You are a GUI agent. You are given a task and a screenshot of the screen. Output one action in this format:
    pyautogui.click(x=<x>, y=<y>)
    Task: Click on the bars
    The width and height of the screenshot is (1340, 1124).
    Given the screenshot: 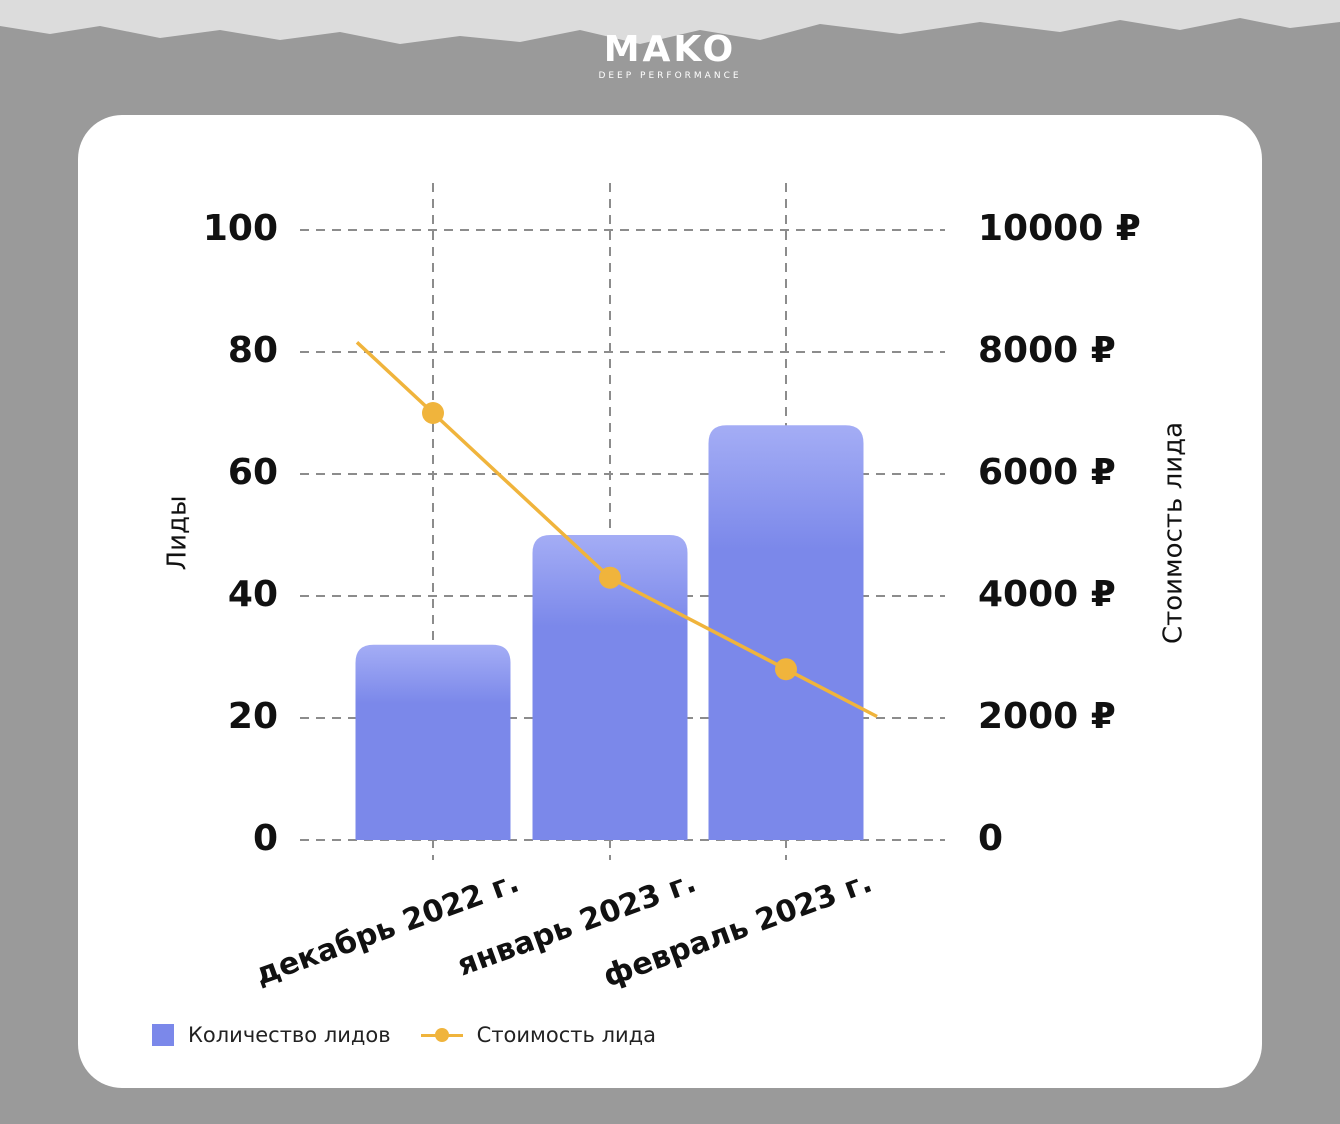 What is the action you would take?
    pyautogui.click(x=609, y=632)
    